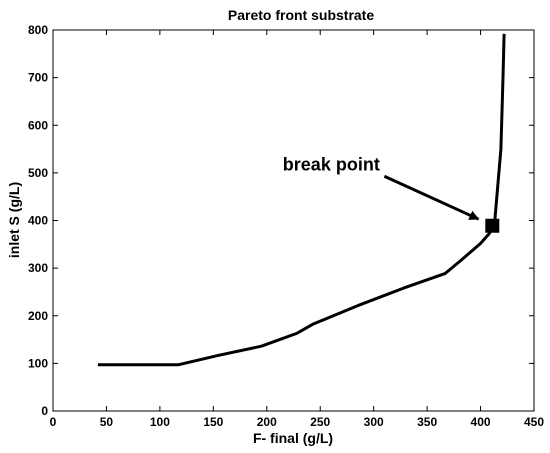 The width and height of the screenshot is (550, 453). What do you see at coordinates (38, 125) in the screenshot?
I see `y-tick-label: 600` at bounding box center [38, 125].